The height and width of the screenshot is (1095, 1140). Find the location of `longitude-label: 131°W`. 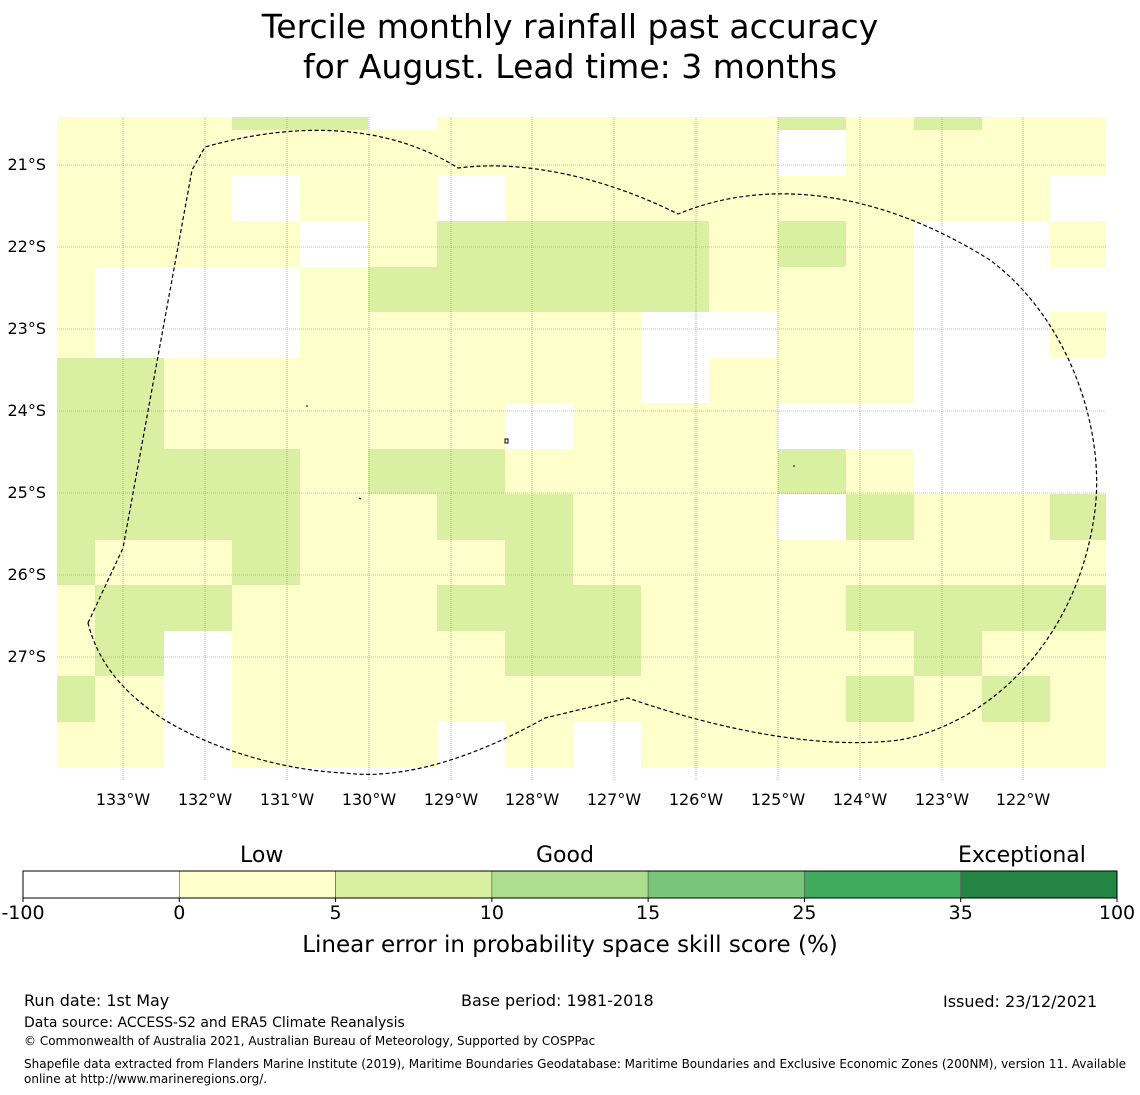

longitude-label: 131°W is located at coordinates (287, 799).